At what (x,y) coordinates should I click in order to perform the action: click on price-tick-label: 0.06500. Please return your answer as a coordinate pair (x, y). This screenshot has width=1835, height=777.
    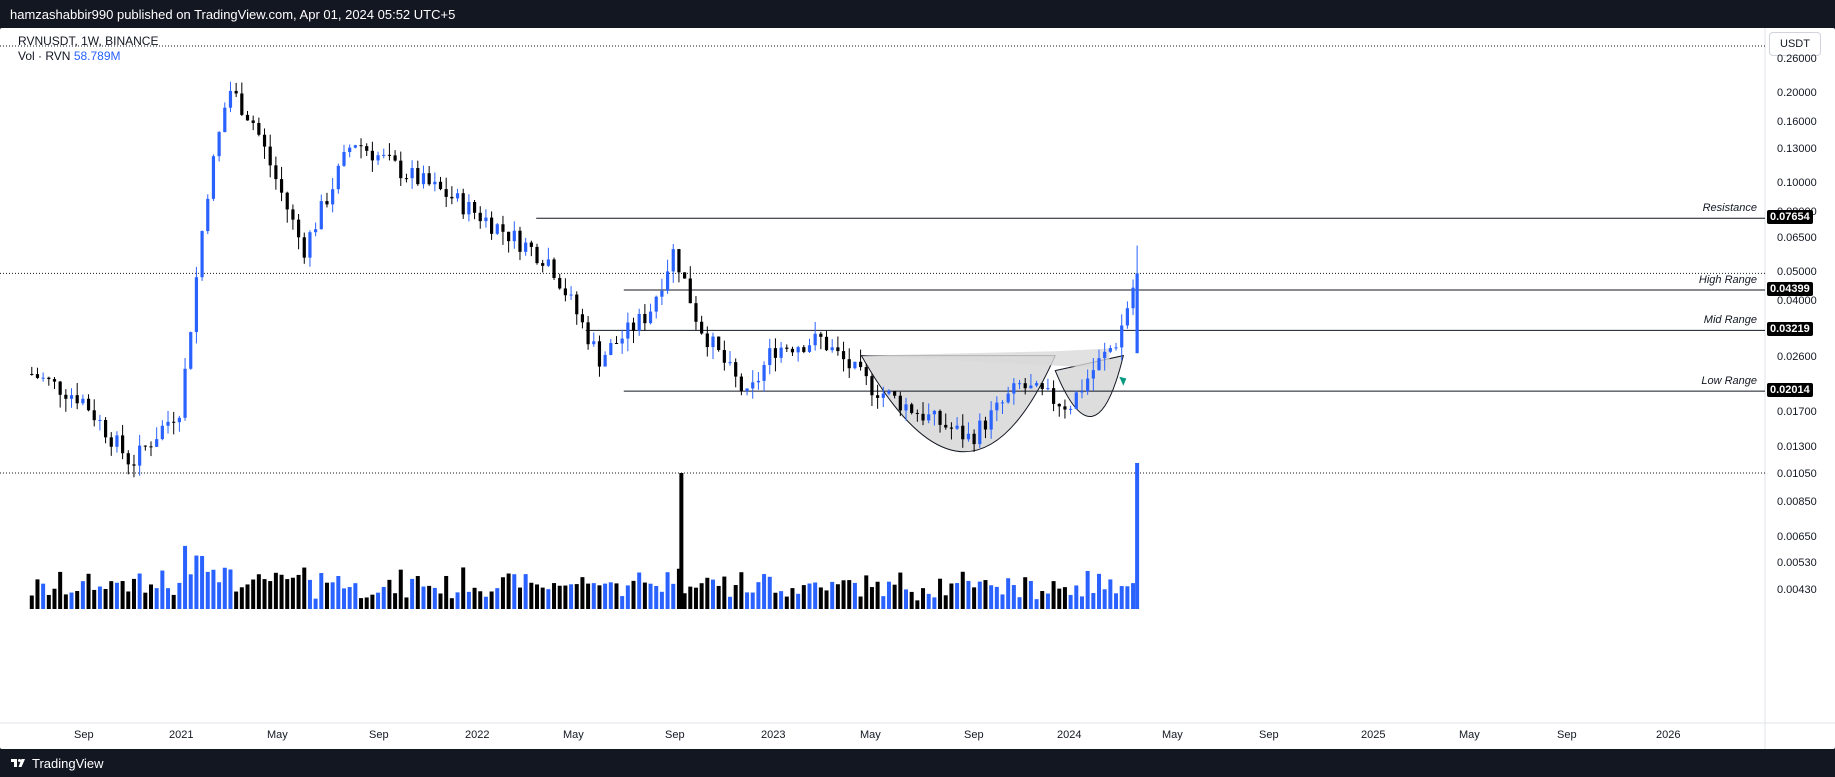
    Looking at the image, I should click on (1797, 238).